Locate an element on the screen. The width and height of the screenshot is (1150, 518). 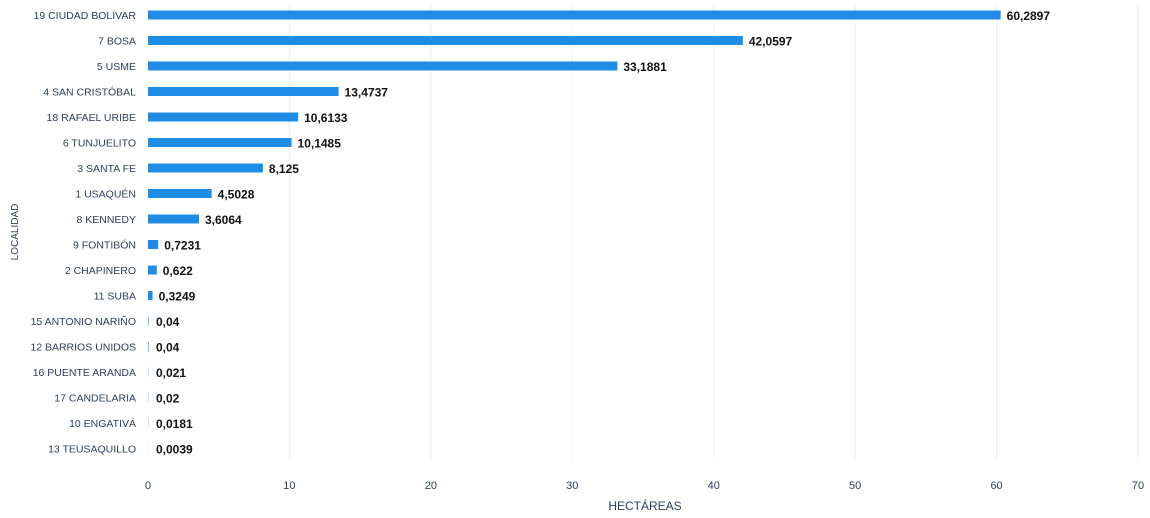
category-label: 17 CANDELARIA is located at coordinates (95, 399).